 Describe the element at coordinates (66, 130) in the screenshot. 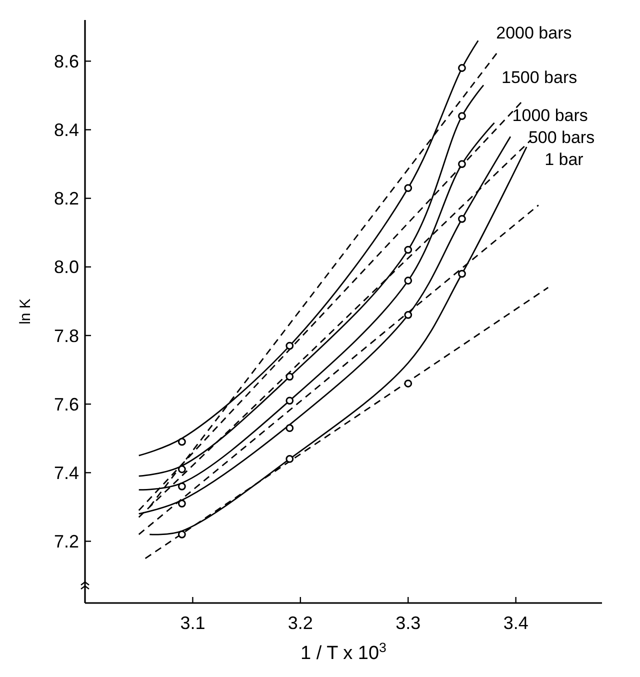

I see `y-tick-label: 8.4` at that location.